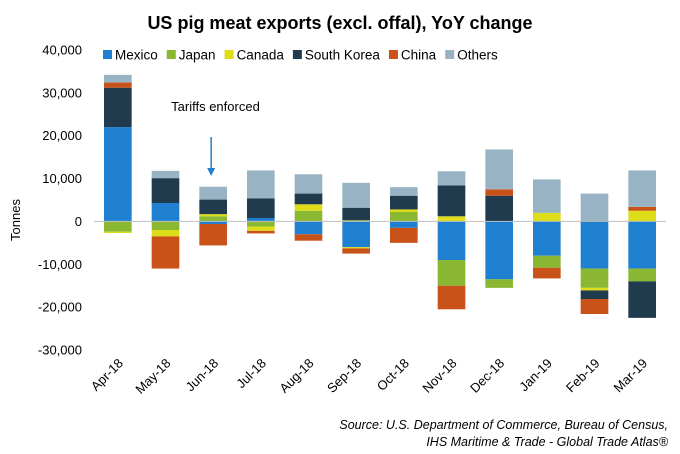  What do you see at coordinates (631, 376) in the screenshot?
I see `x-tick-label: Mar-19` at bounding box center [631, 376].